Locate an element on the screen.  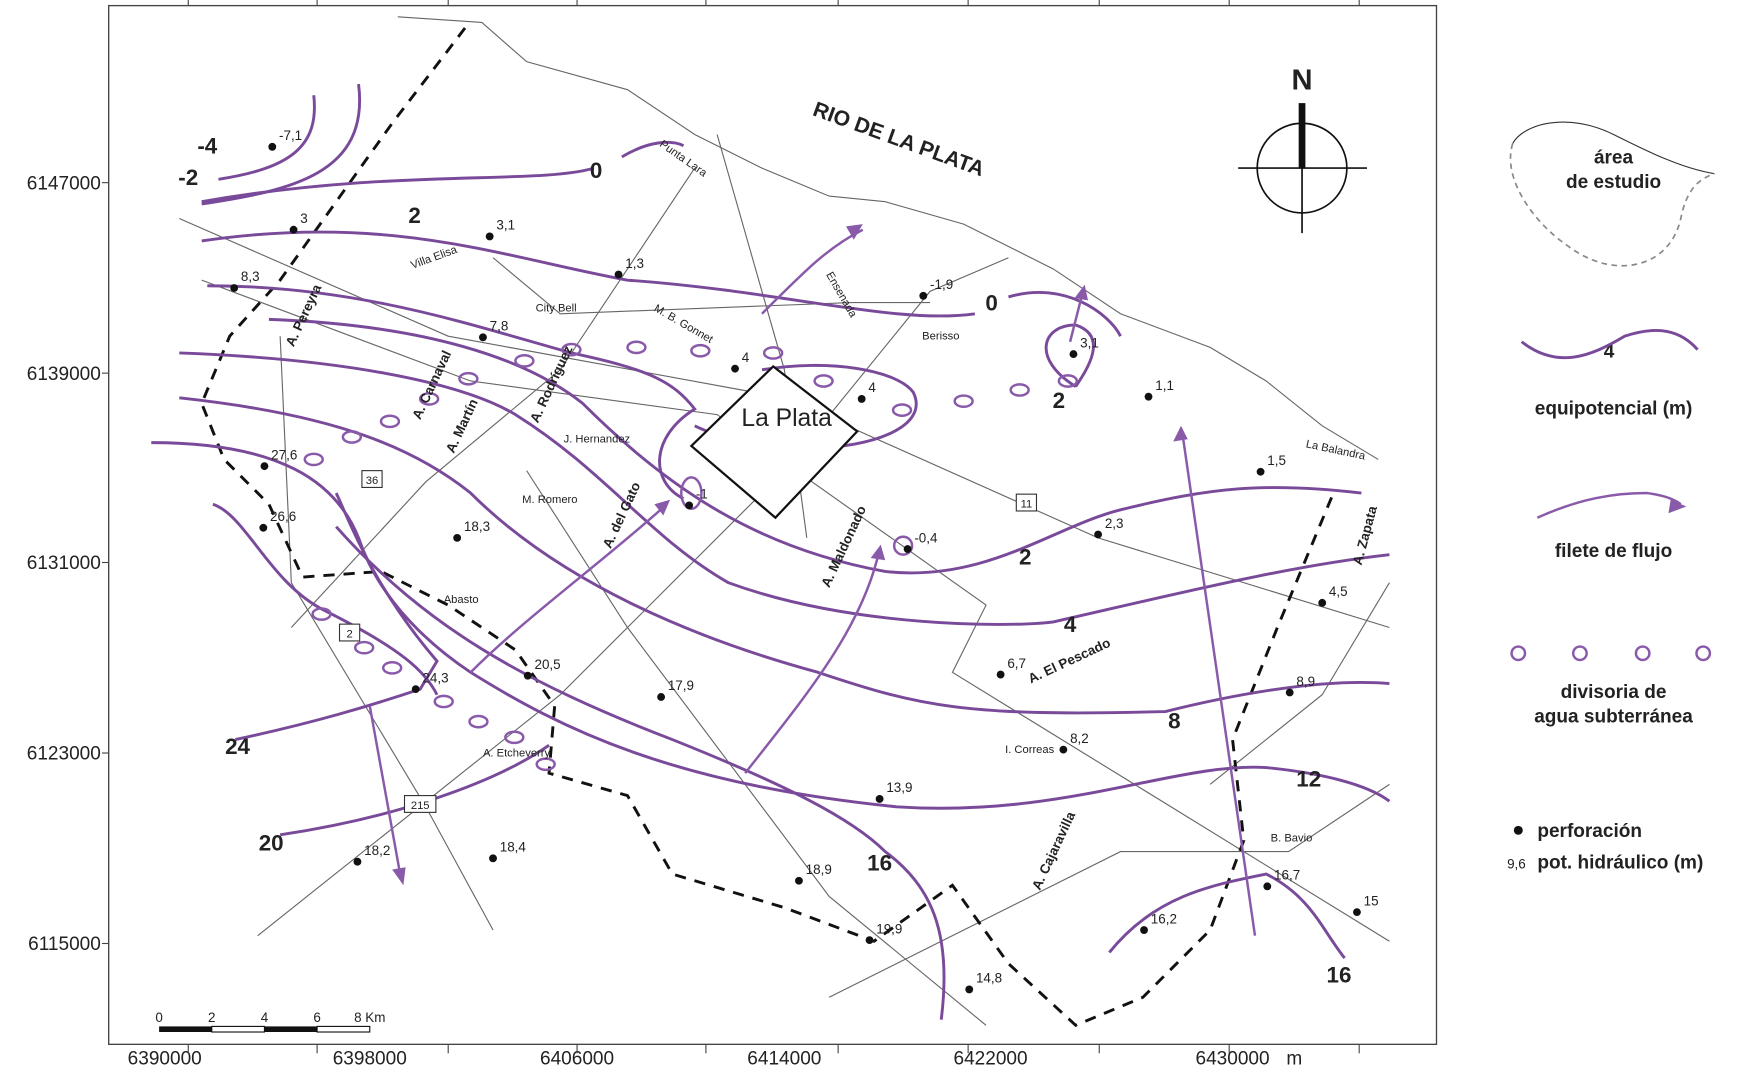
well-label: 2,3 is located at coordinates (1114, 523).